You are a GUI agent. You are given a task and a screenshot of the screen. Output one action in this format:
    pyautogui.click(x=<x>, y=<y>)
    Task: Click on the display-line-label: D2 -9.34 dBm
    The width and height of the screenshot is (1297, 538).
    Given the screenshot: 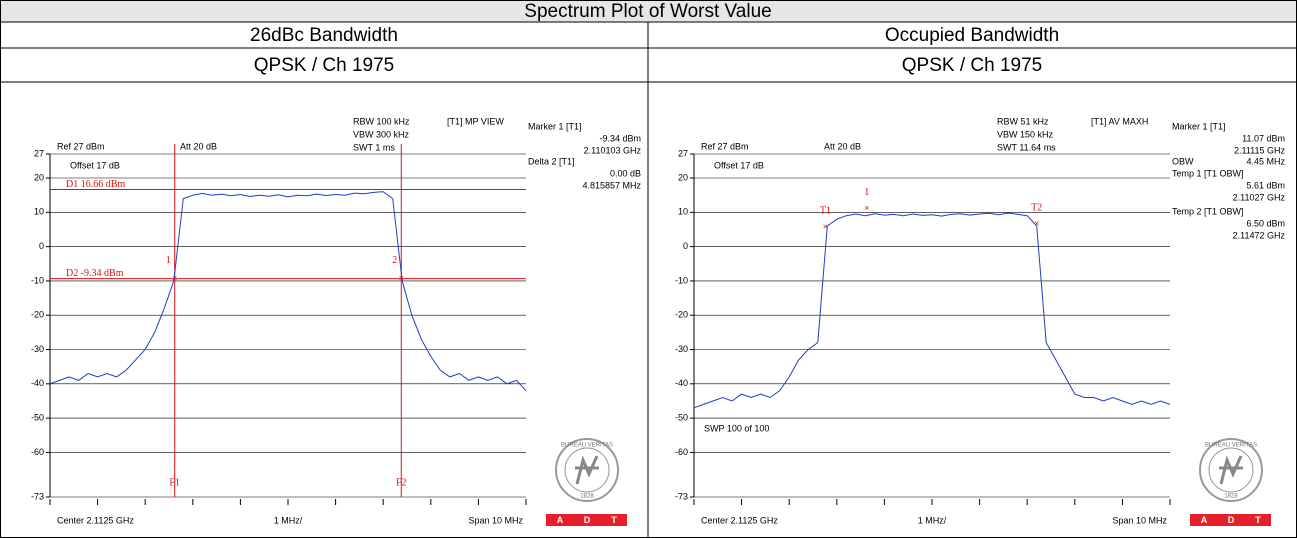 What is the action you would take?
    pyautogui.click(x=95, y=273)
    